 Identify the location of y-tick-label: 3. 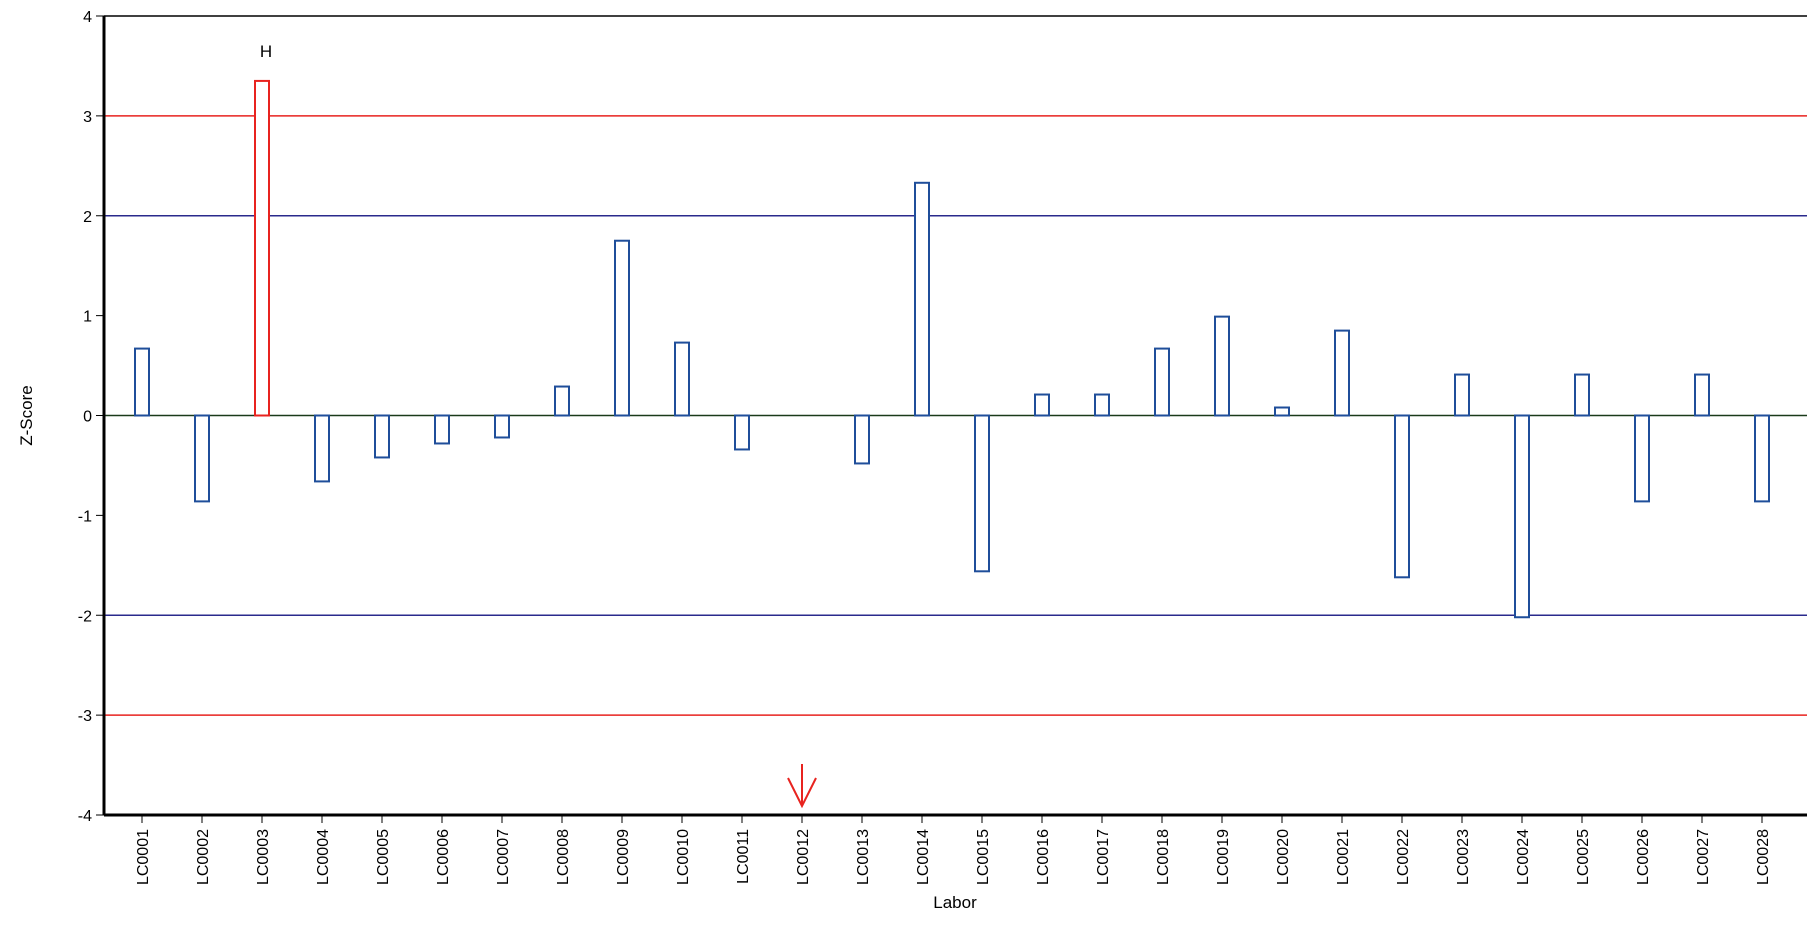
(87, 117).